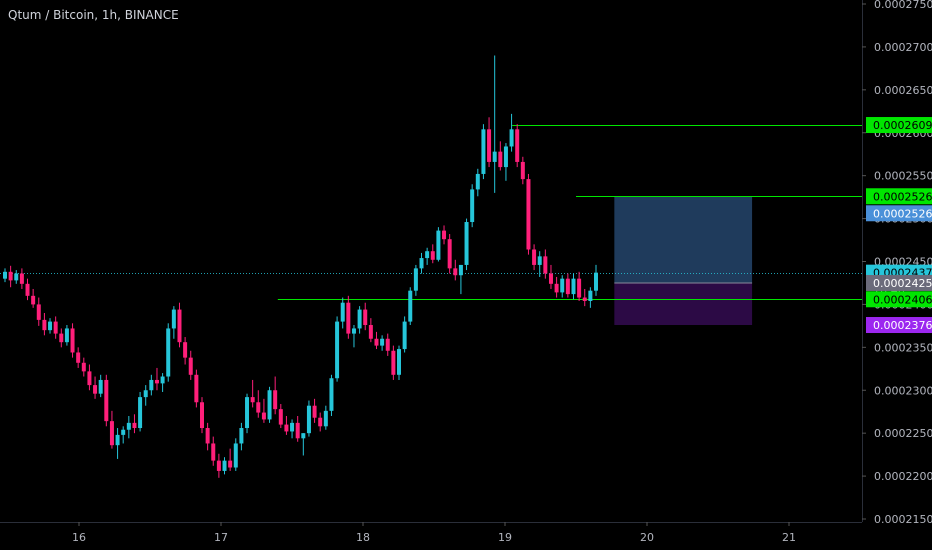 The width and height of the screenshot is (932, 550). I want to click on x-tick-label: 16, so click(79, 537).